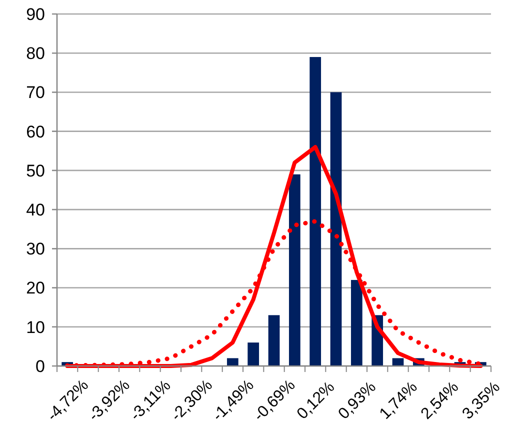  What do you see at coordinates (35, 92) in the screenshot?
I see `y-tick-label: 70` at bounding box center [35, 92].